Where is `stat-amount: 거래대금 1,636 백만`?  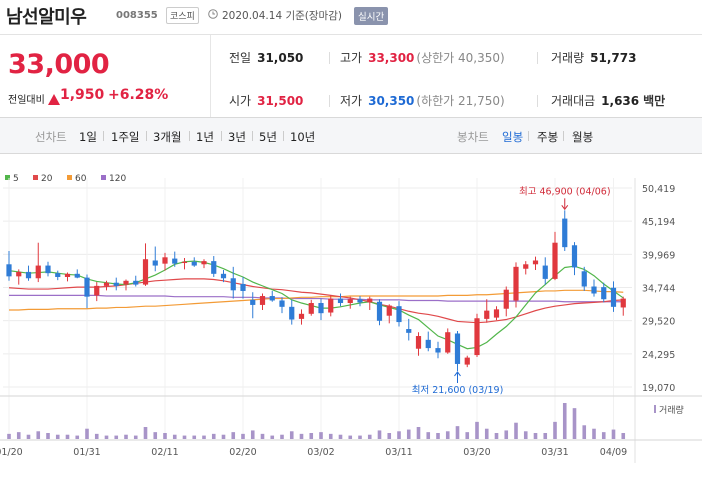 stat-amount: 거래대금 1,636 백만 is located at coordinates (608, 100).